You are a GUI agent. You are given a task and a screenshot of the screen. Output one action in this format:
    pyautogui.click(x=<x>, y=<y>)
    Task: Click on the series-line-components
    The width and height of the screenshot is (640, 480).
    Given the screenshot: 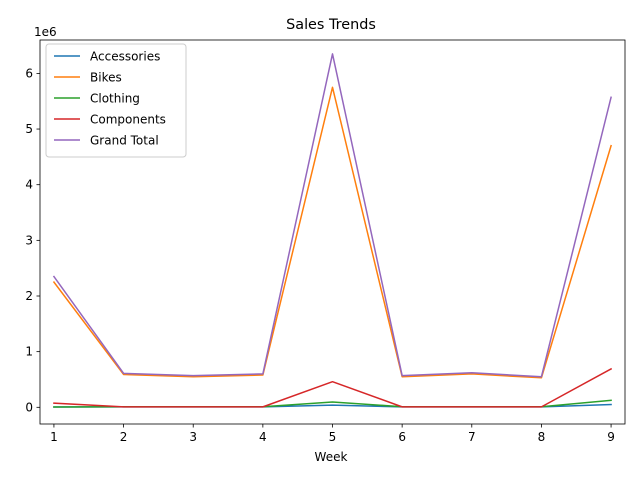 What is the action you would take?
    pyautogui.click(x=333, y=387)
    